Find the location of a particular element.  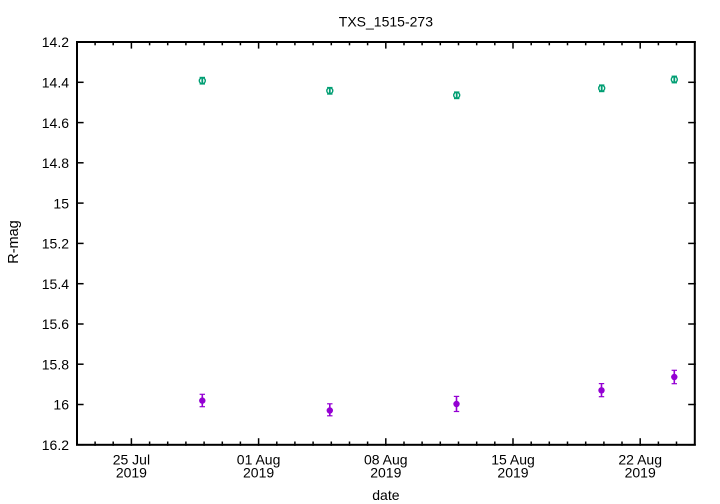

svg-text: 15.6 is located at coordinates (55, 324).